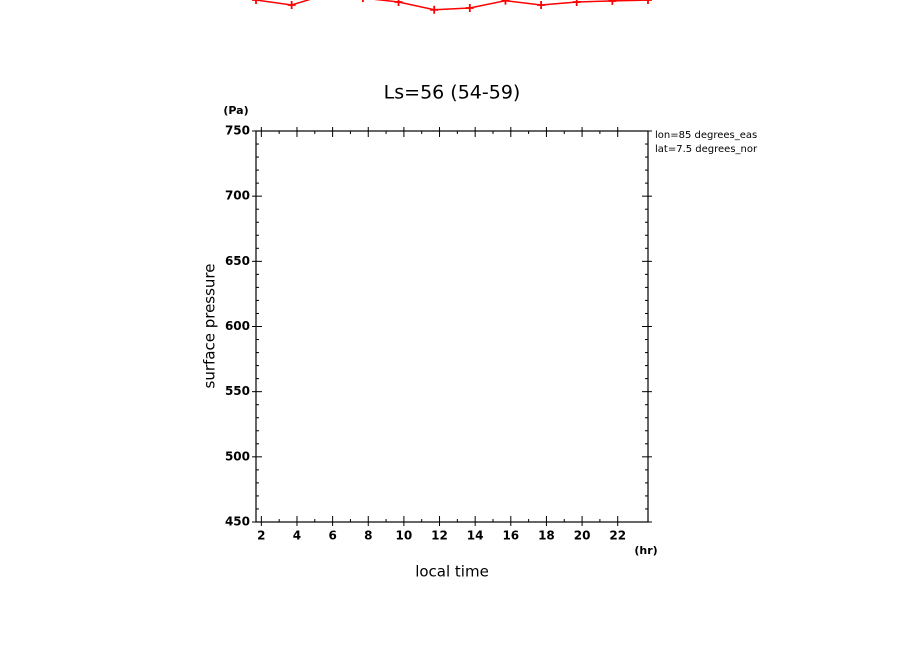 The image size is (904, 658). What do you see at coordinates (237, 326) in the screenshot?
I see `y-tick-label: 600` at bounding box center [237, 326].